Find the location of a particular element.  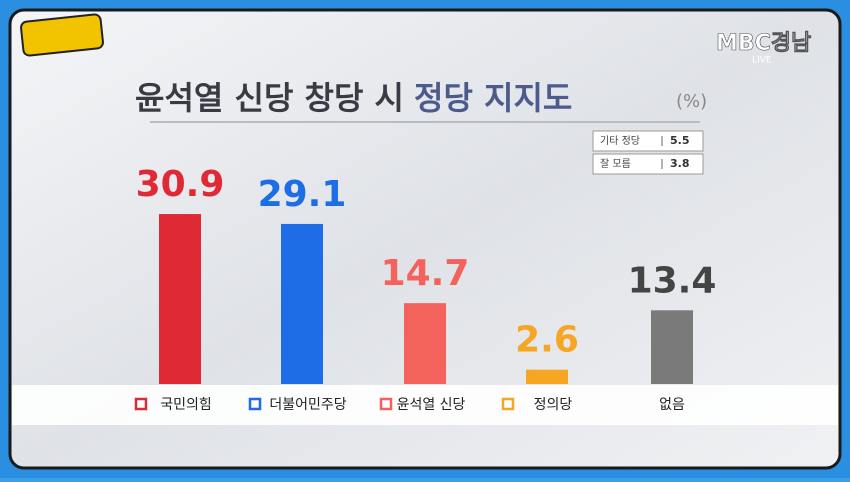

unit: (%) is located at coordinates (691, 101).